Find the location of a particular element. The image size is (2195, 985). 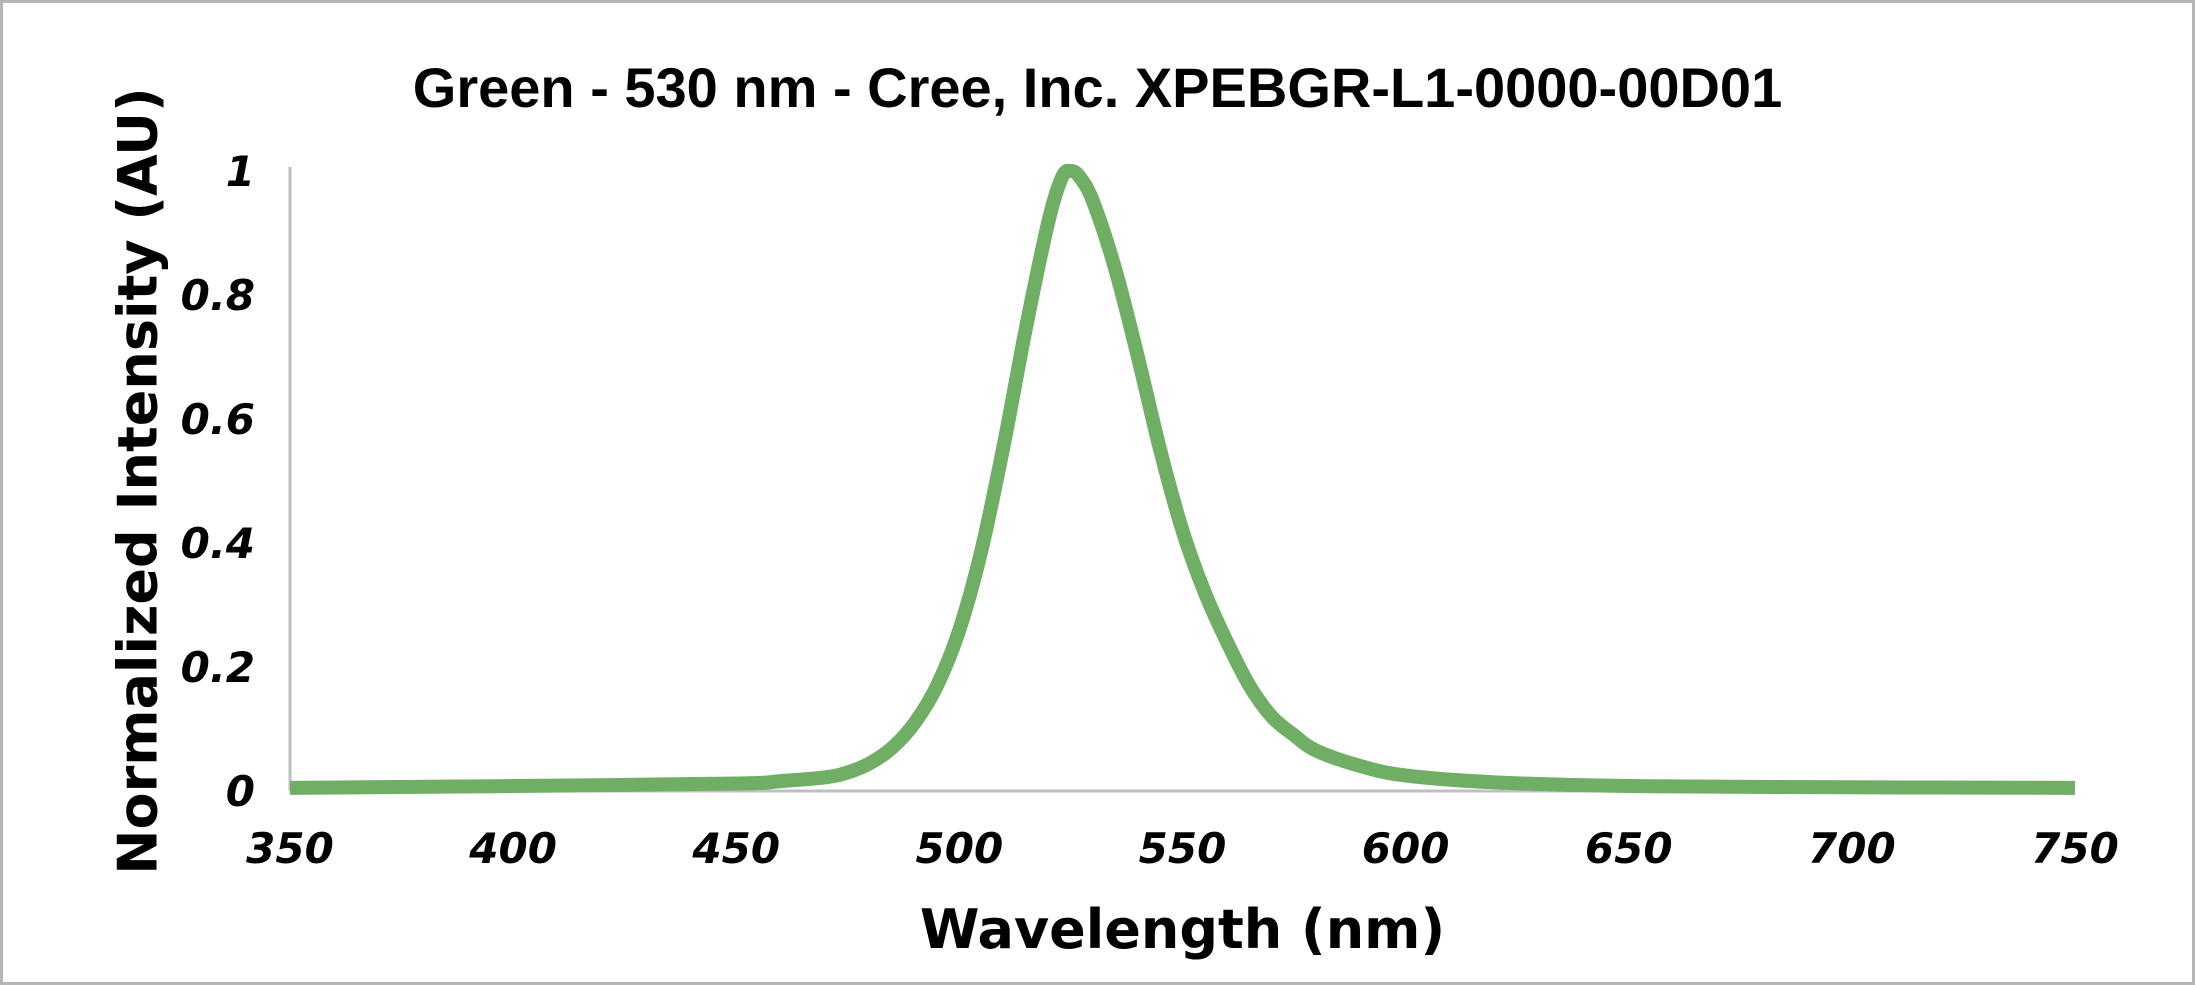

y-axis-label: Normalized Intensity (AU) is located at coordinates (138, 481).